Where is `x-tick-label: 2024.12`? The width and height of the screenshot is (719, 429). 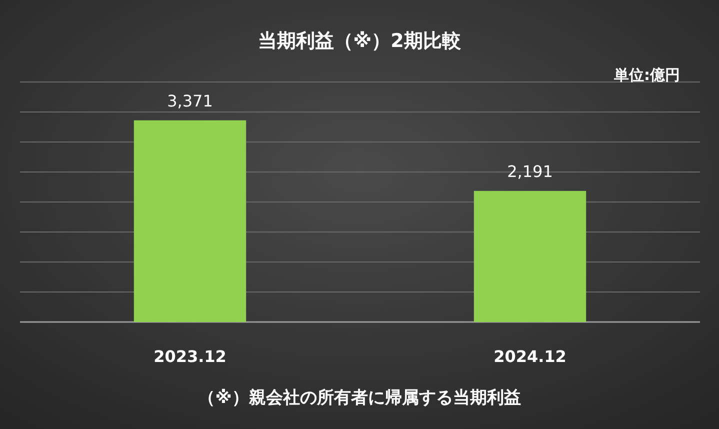
x-tick-label: 2024.12 is located at coordinates (530, 356).